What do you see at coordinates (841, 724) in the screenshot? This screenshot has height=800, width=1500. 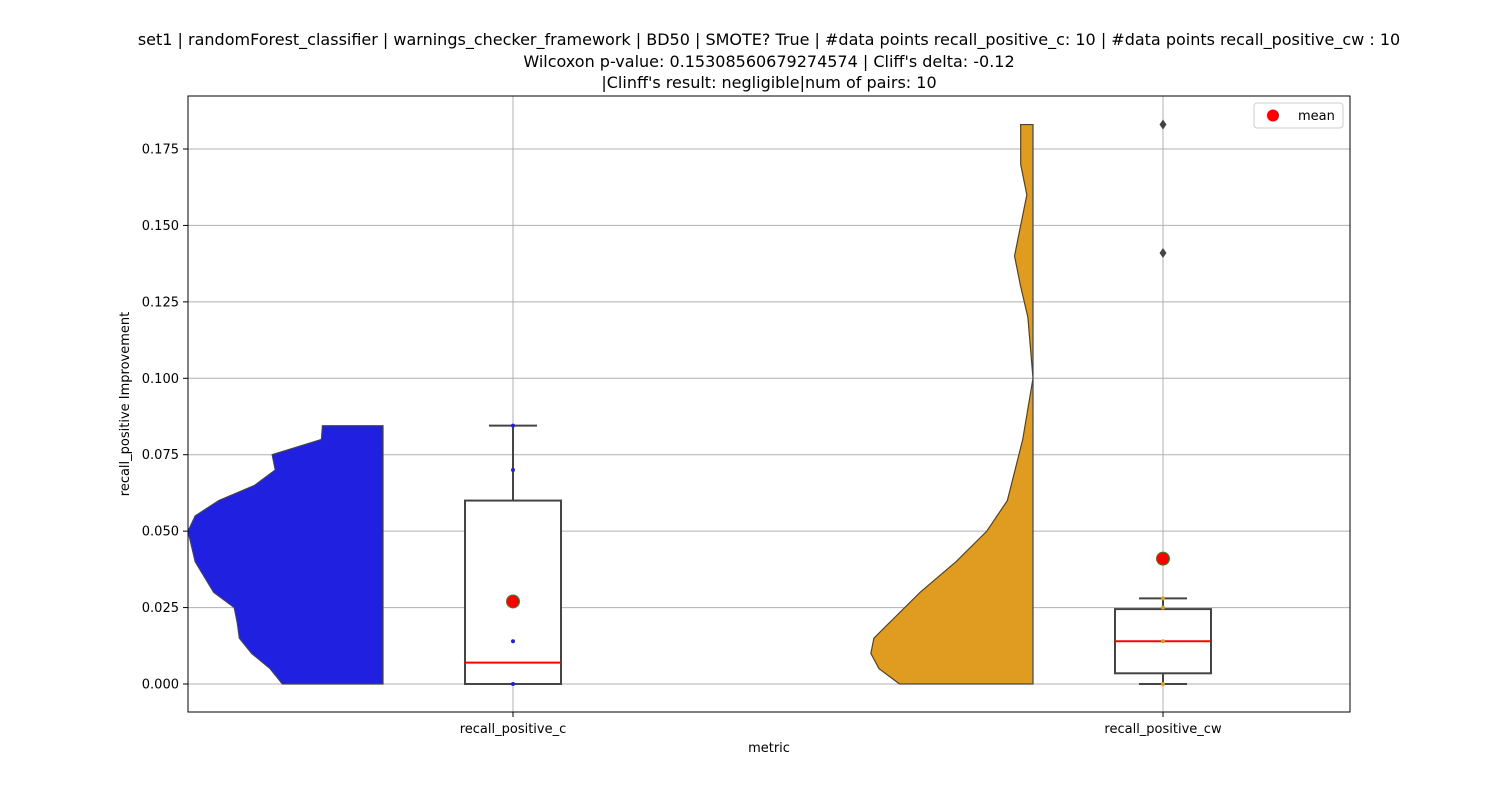 I see `x-axis: recall_positive_c recall_positive_cw` at bounding box center [841, 724].